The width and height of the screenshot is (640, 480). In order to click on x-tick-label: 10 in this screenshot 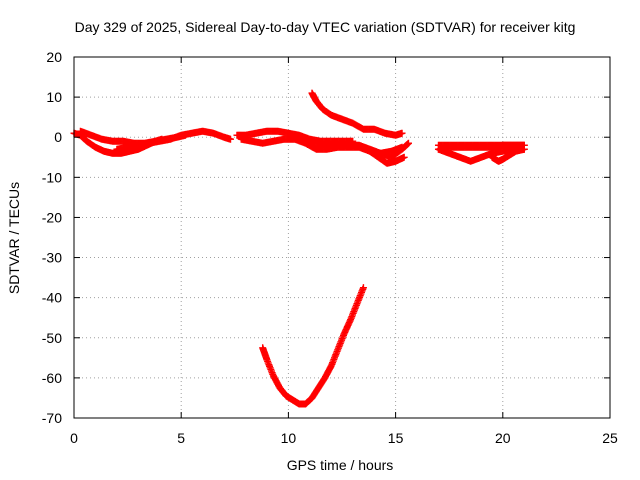, I will do `click(289, 438)`.